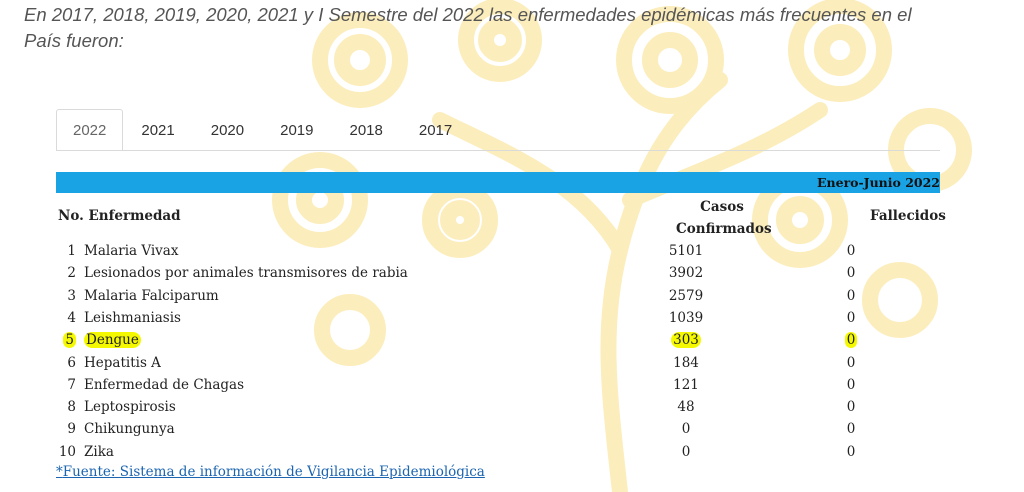 The height and width of the screenshot is (492, 1024). What do you see at coordinates (158, 130) in the screenshot?
I see `tab-2021: 2021` at bounding box center [158, 130].